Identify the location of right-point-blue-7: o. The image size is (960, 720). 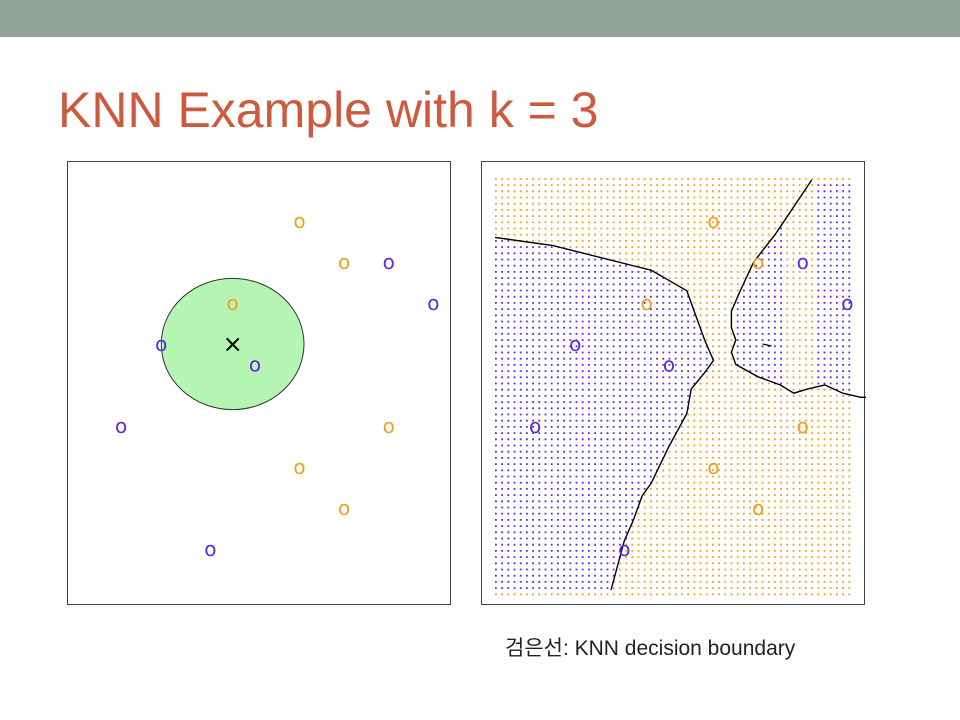
(535, 426).